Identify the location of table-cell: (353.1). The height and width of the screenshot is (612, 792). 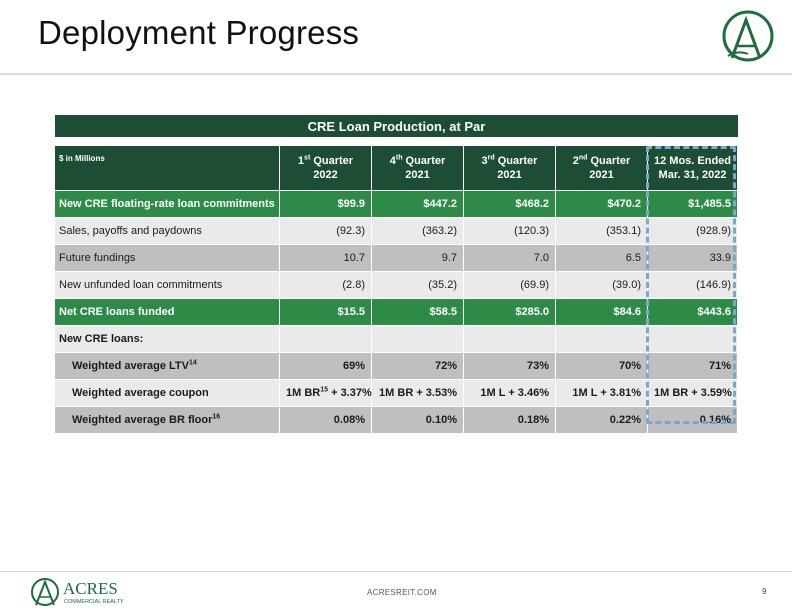
(602, 231).